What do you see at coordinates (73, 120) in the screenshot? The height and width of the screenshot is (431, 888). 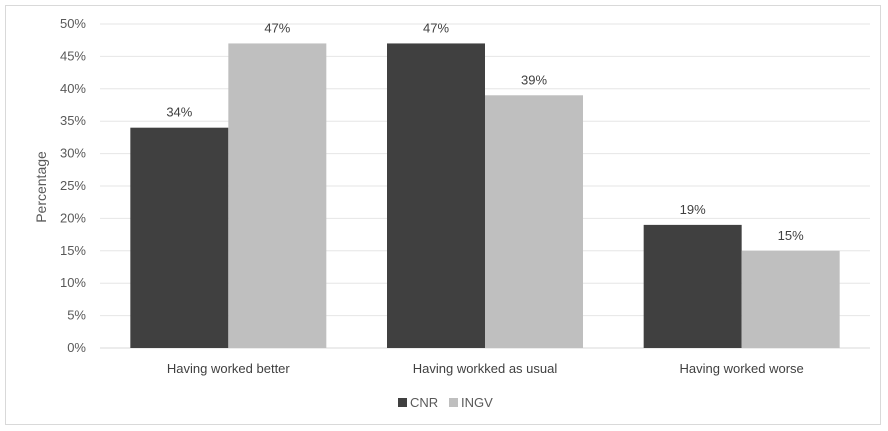 I see `y-tick-label: 35%` at bounding box center [73, 120].